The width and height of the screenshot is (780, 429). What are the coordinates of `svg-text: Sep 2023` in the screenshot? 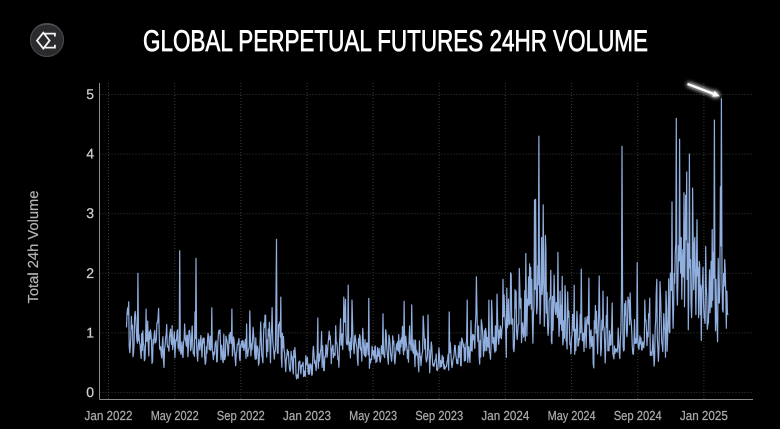 It's located at (439, 415).